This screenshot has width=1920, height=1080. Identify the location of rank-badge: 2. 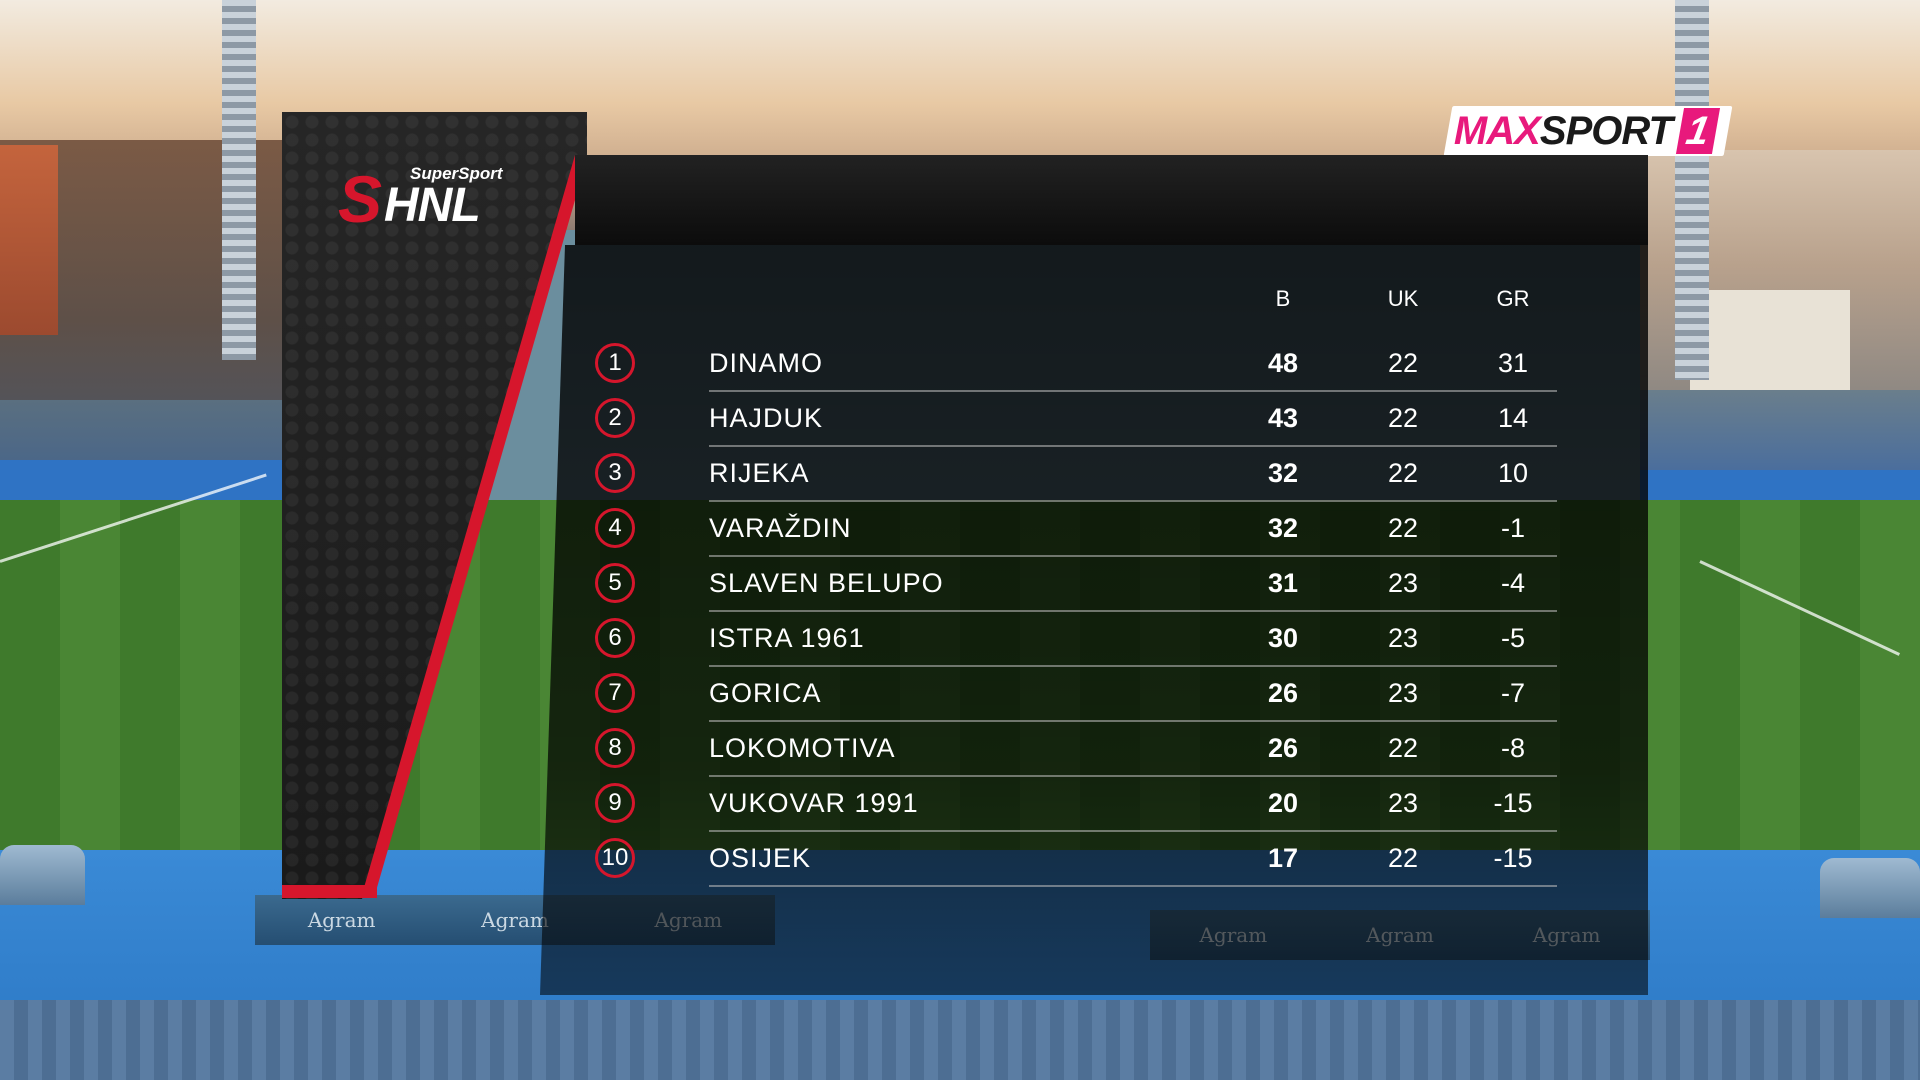
(615, 418).